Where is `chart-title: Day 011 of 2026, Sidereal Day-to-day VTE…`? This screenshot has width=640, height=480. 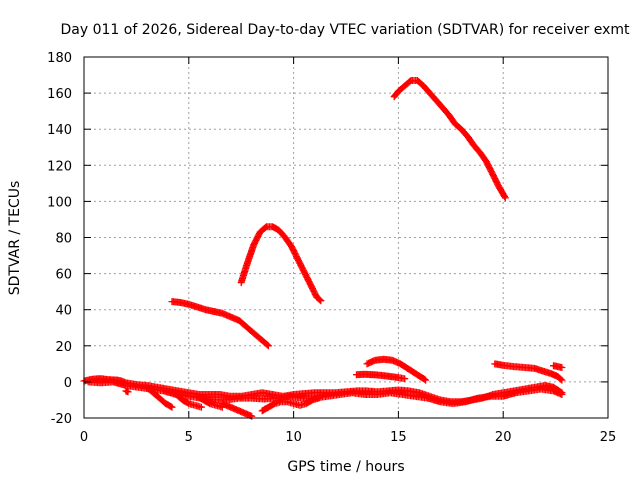 chart-title: Day 011 of 2026, Sidereal Day-to-day VTE… is located at coordinates (346, 30).